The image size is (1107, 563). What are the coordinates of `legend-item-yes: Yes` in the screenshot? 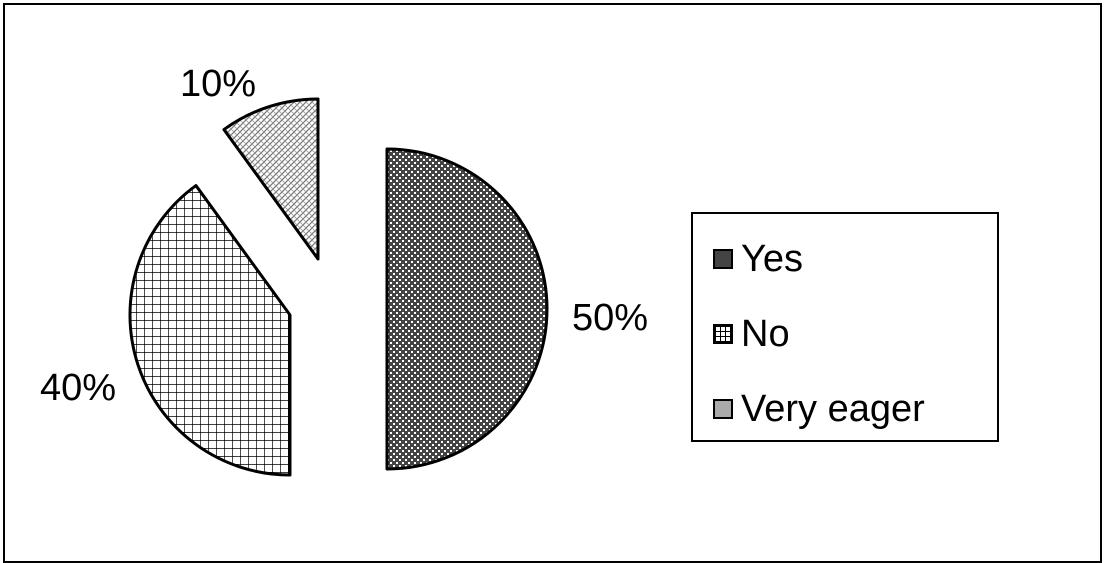 It's located at (758, 258).